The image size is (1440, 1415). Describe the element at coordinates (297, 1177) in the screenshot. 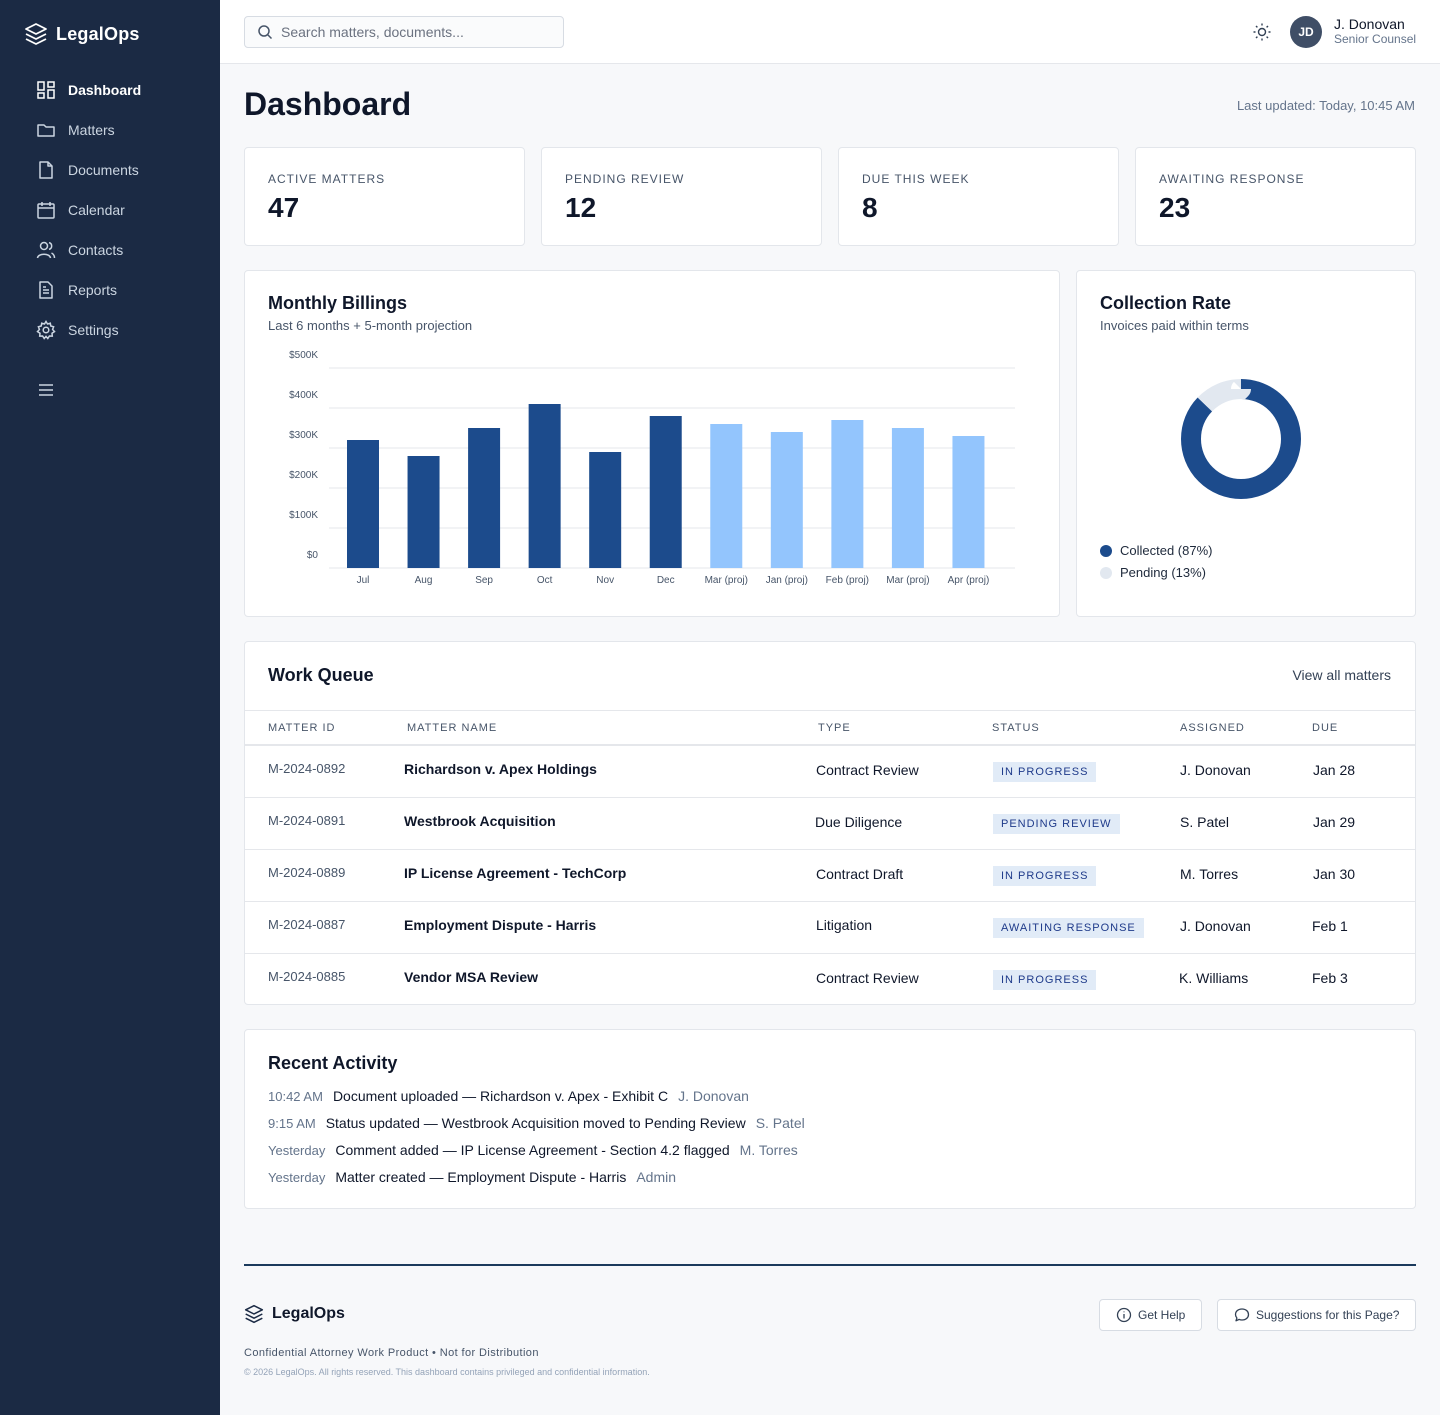

I see `activity-time: Yesterday` at that location.